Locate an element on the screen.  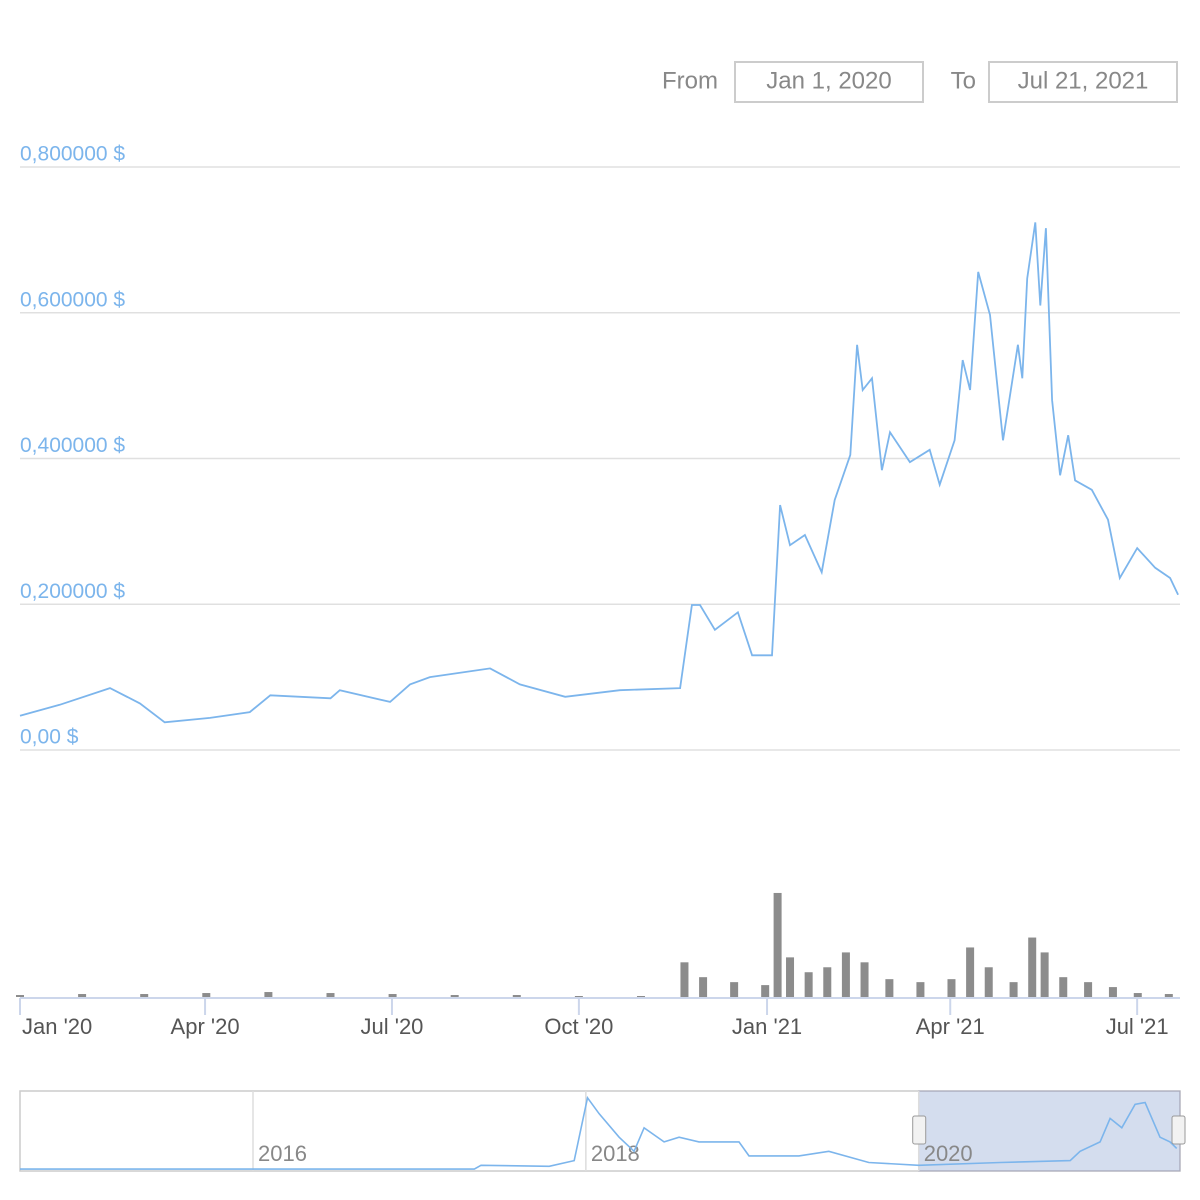
y-tick-label: 0,600000 $ is located at coordinates (72, 299).